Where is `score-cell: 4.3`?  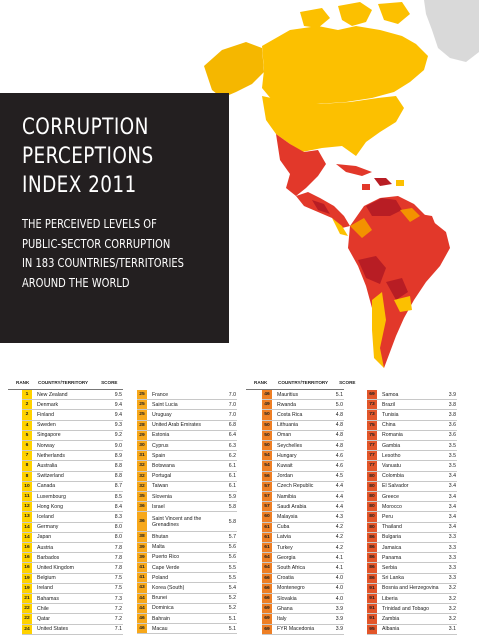 score-cell: 4.3 is located at coordinates (339, 516).